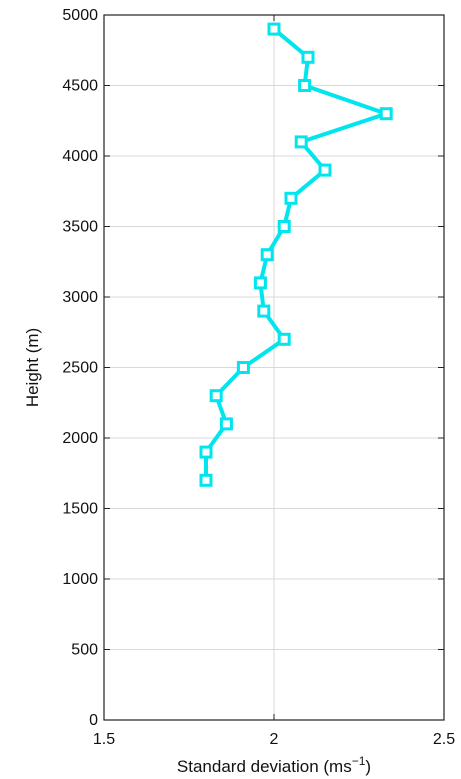  I want to click on y-tick-label: 500, so click(84, 650).